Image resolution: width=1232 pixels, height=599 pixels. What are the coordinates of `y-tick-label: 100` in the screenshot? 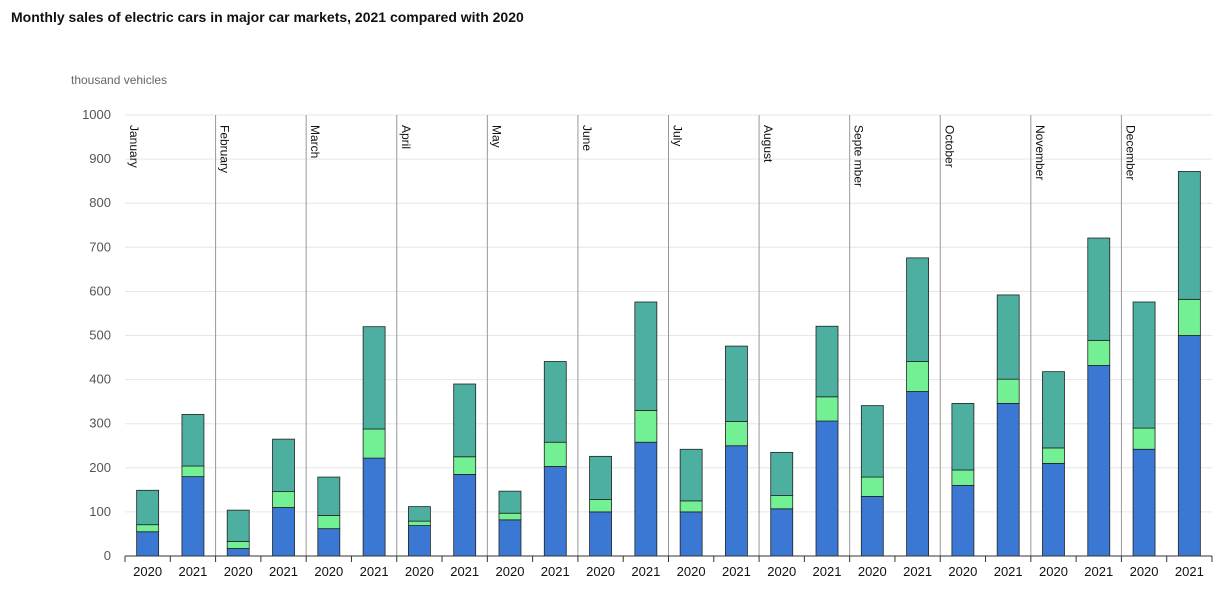 It's located at (100, 511).